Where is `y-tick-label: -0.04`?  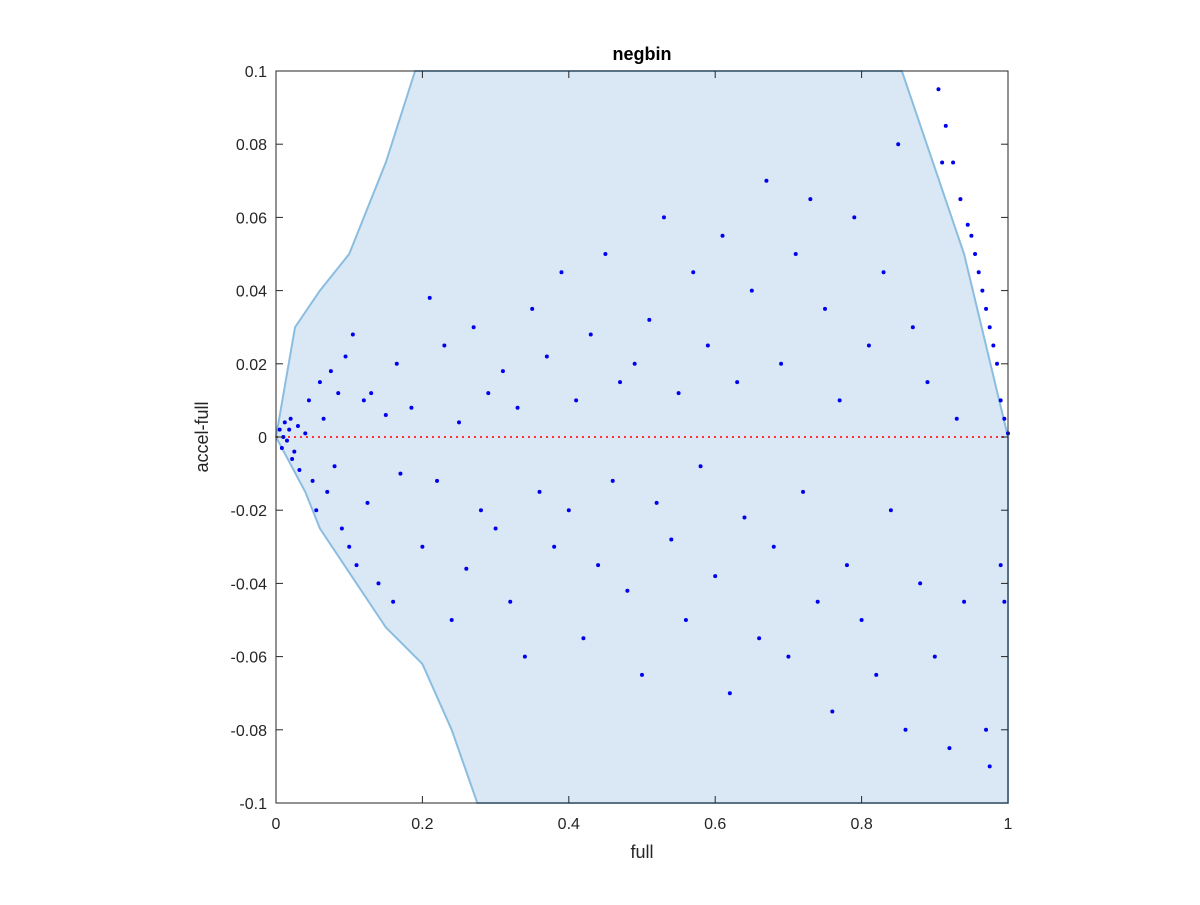
y-tick-label: -0.04 is located at coordinates (249, 584).